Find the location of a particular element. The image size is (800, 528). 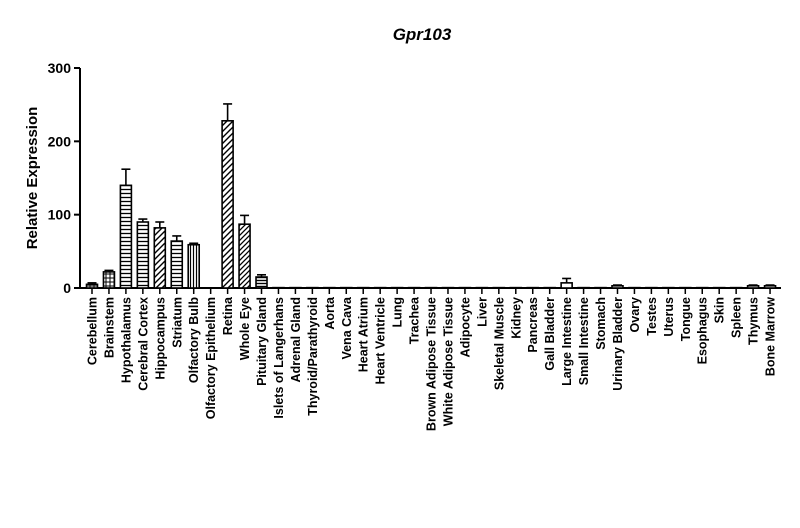

x-tick-label: Hypothalamus is located at coordinates (126, 340).